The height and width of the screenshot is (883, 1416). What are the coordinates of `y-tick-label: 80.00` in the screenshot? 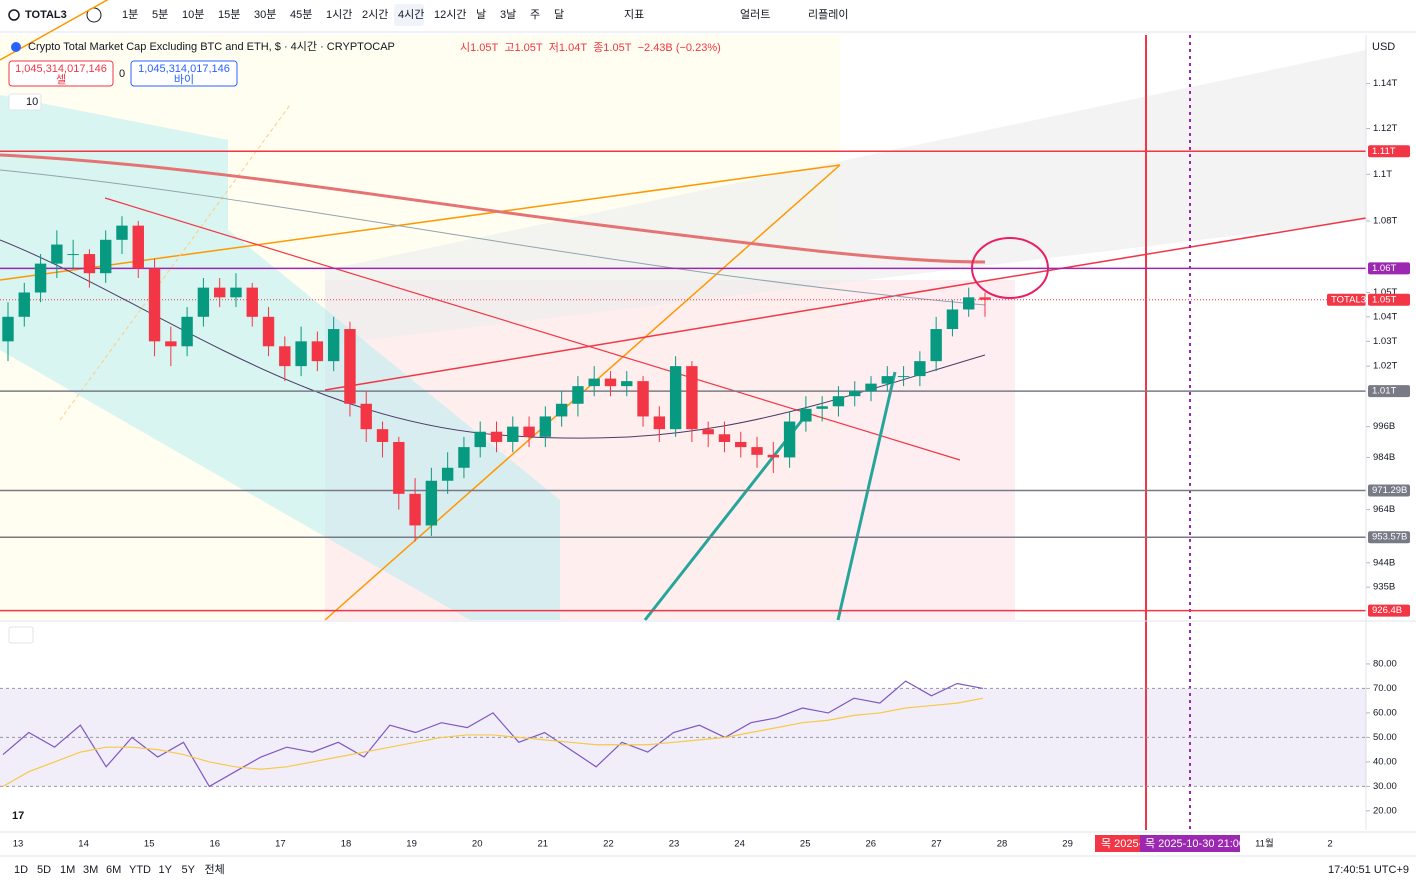 It's located at (1385, 663).